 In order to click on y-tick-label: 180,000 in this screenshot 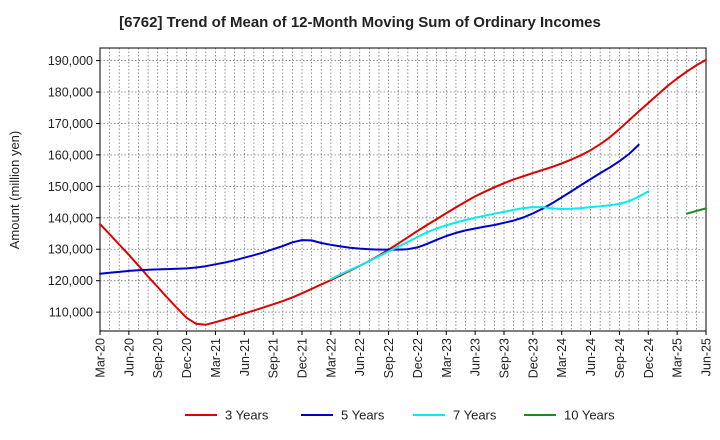, I will do `click(70, 93)`.